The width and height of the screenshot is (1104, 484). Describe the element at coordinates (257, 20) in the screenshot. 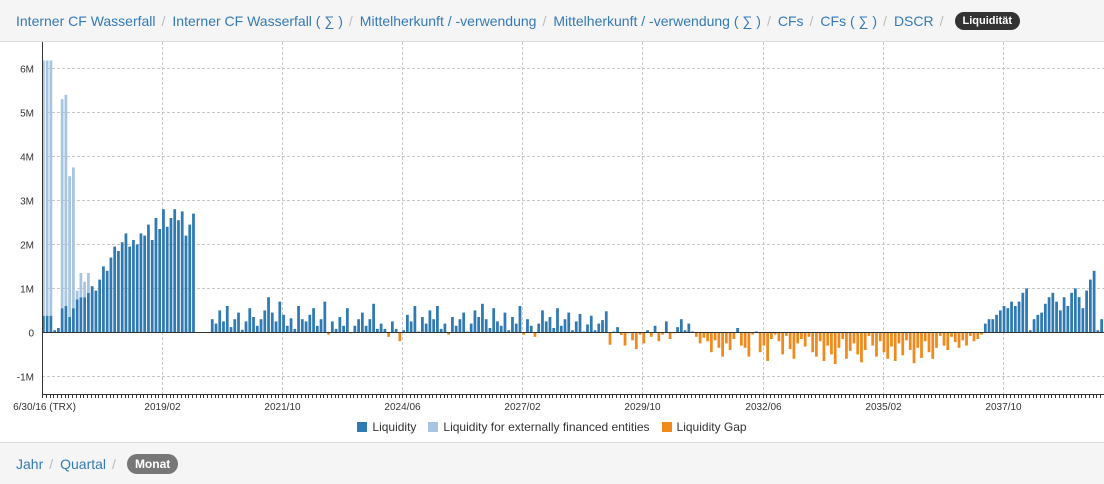

I see `breadcrumb-link-1: Interner CF Wasserfall ( ∑ )` at that location.